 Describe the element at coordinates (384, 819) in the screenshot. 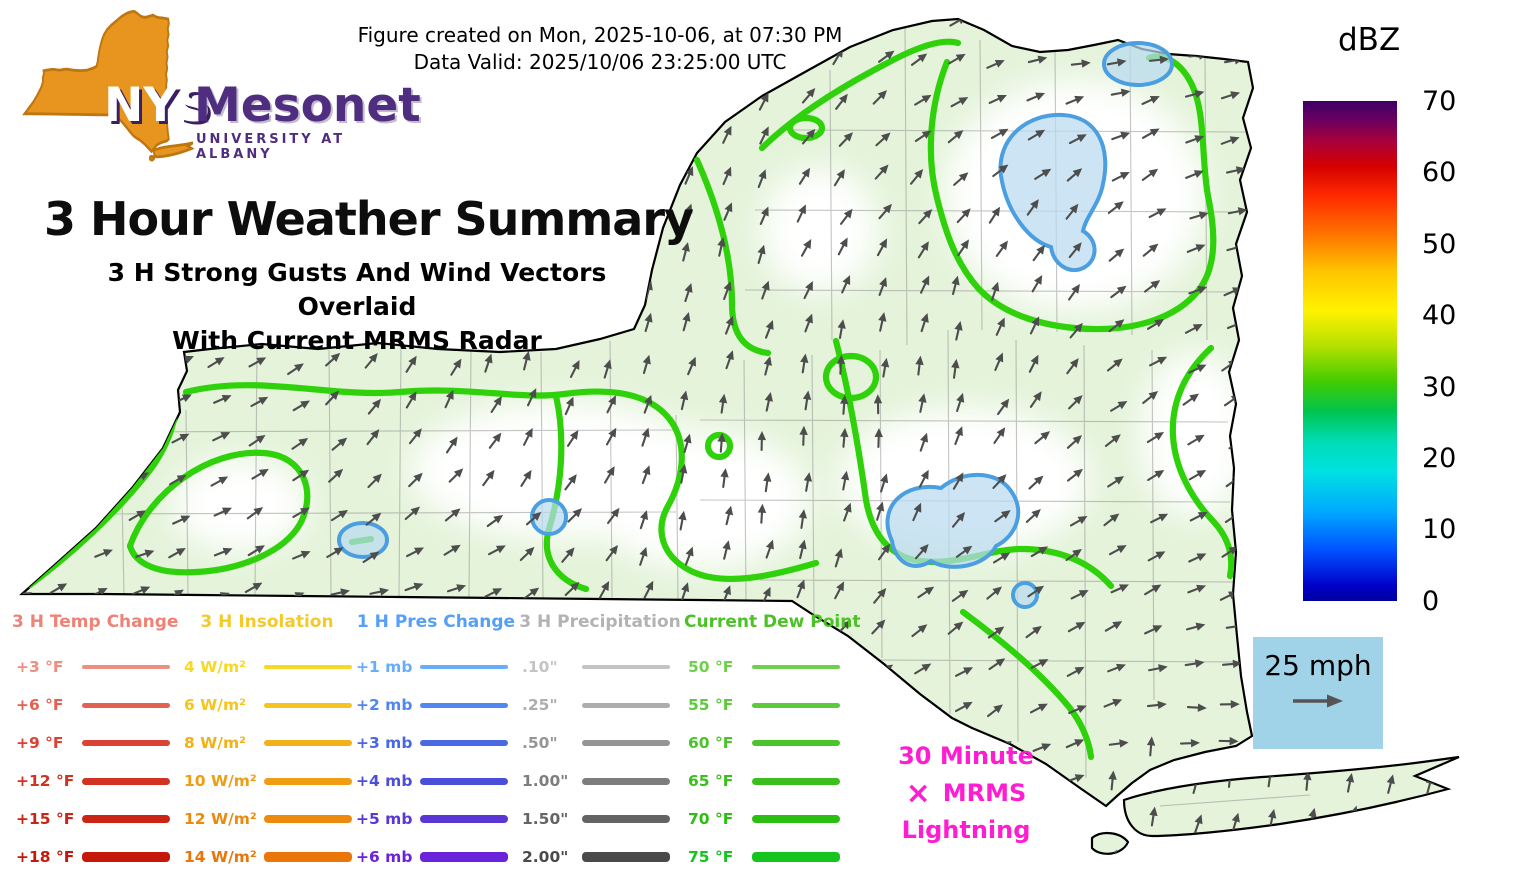

I see `legend-label: +5 mb` at that location.